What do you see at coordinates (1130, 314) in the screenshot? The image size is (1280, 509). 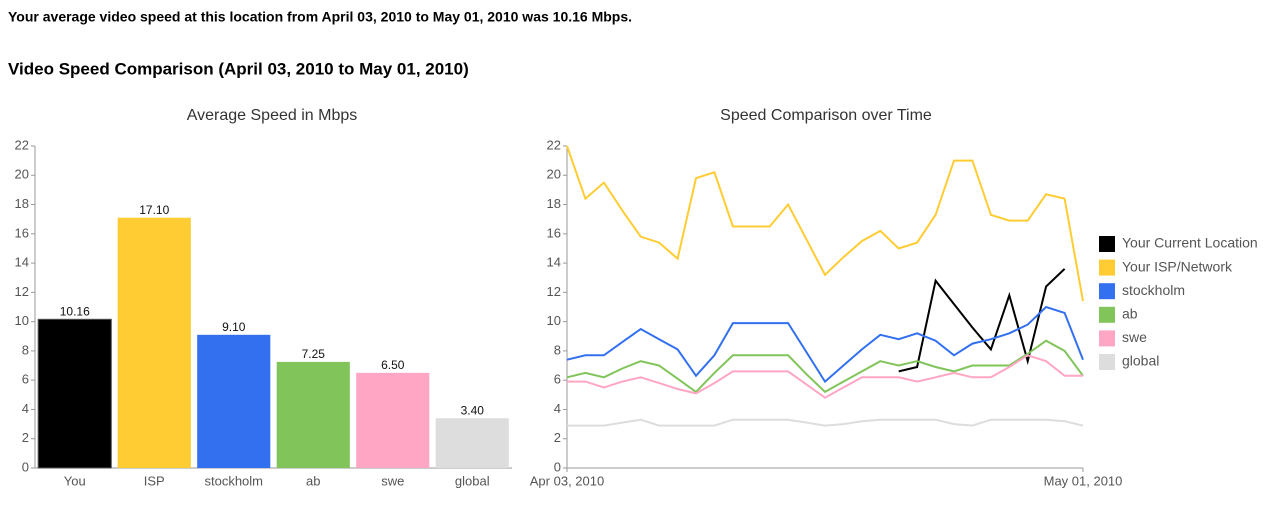 I see `legend-label: ab` at bounding box center [1130, 314].